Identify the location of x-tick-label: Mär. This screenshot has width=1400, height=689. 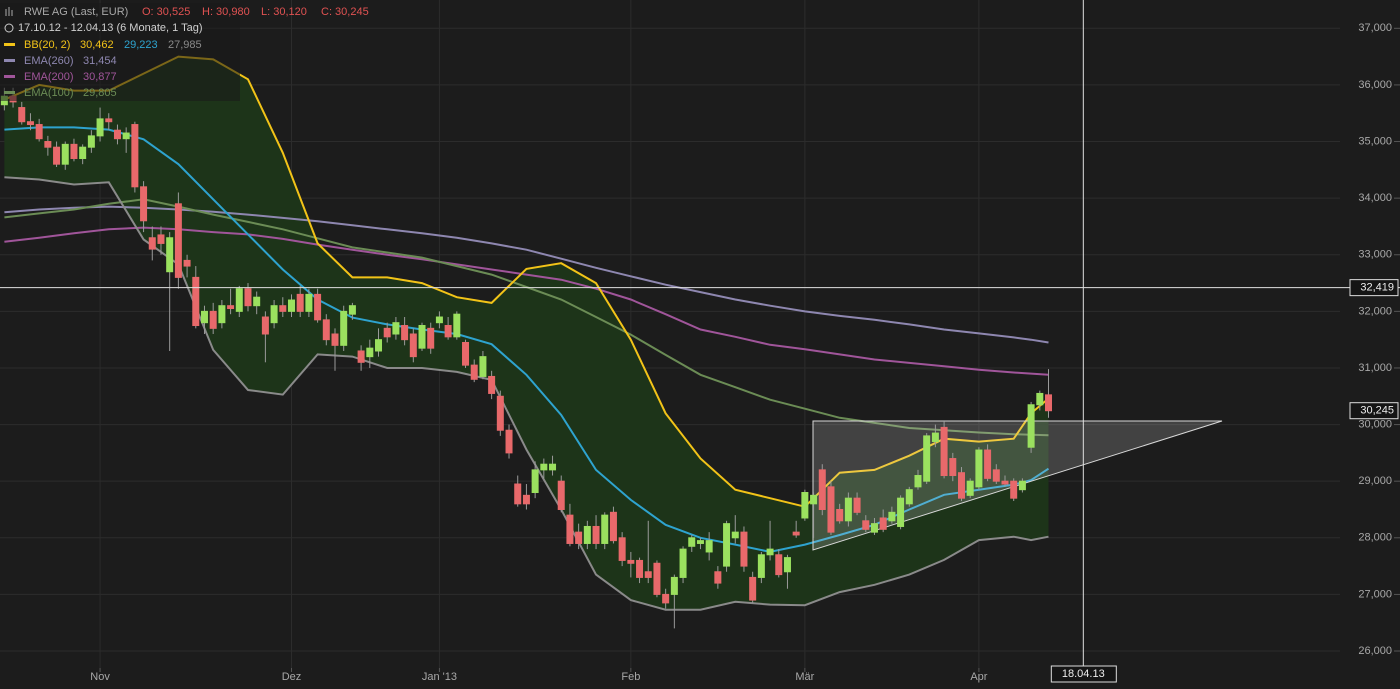
(804, 677).